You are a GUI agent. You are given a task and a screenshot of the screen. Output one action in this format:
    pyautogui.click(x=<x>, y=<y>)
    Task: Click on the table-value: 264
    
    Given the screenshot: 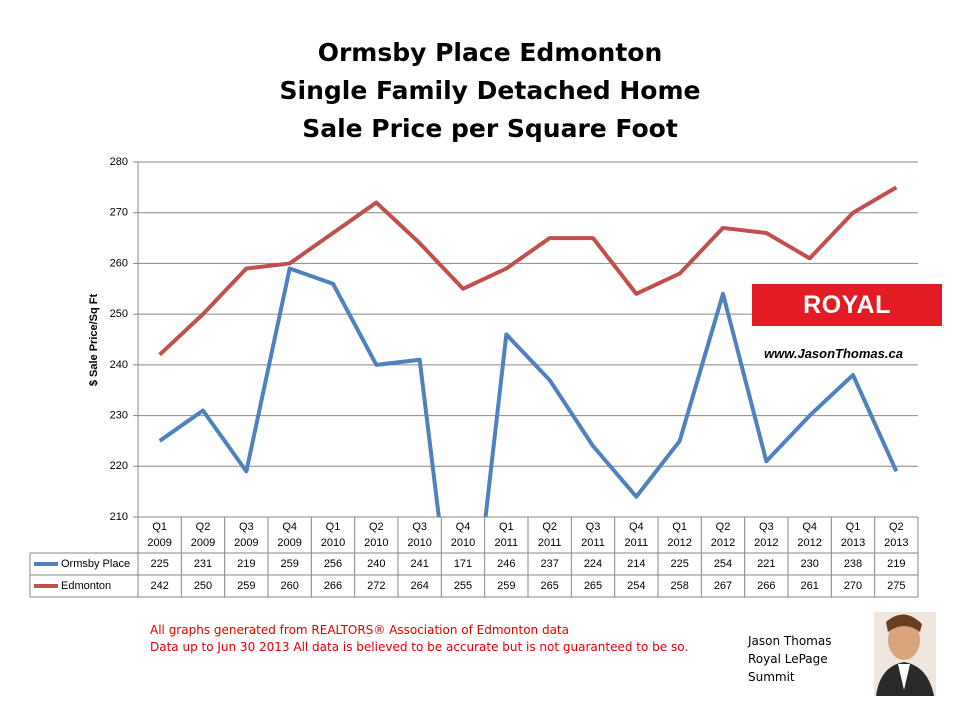 What is the action you would take?
    pyautogui.click(x=419, y=586)
    